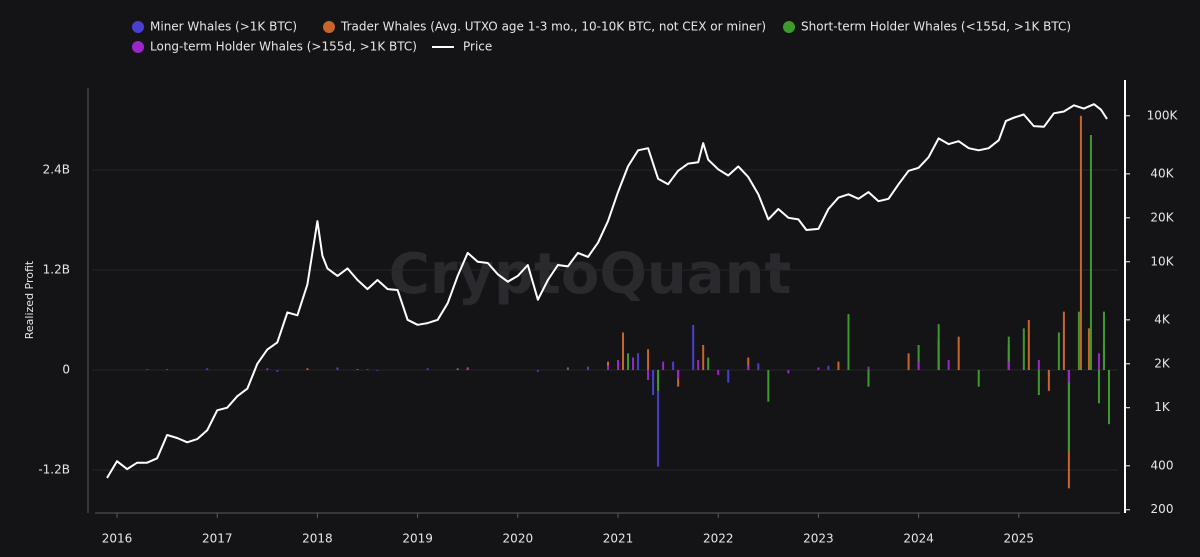  Describe the element at coordinates (1162, 319) in the screenshot. I see `y2-tick-label: 4K` at that location.